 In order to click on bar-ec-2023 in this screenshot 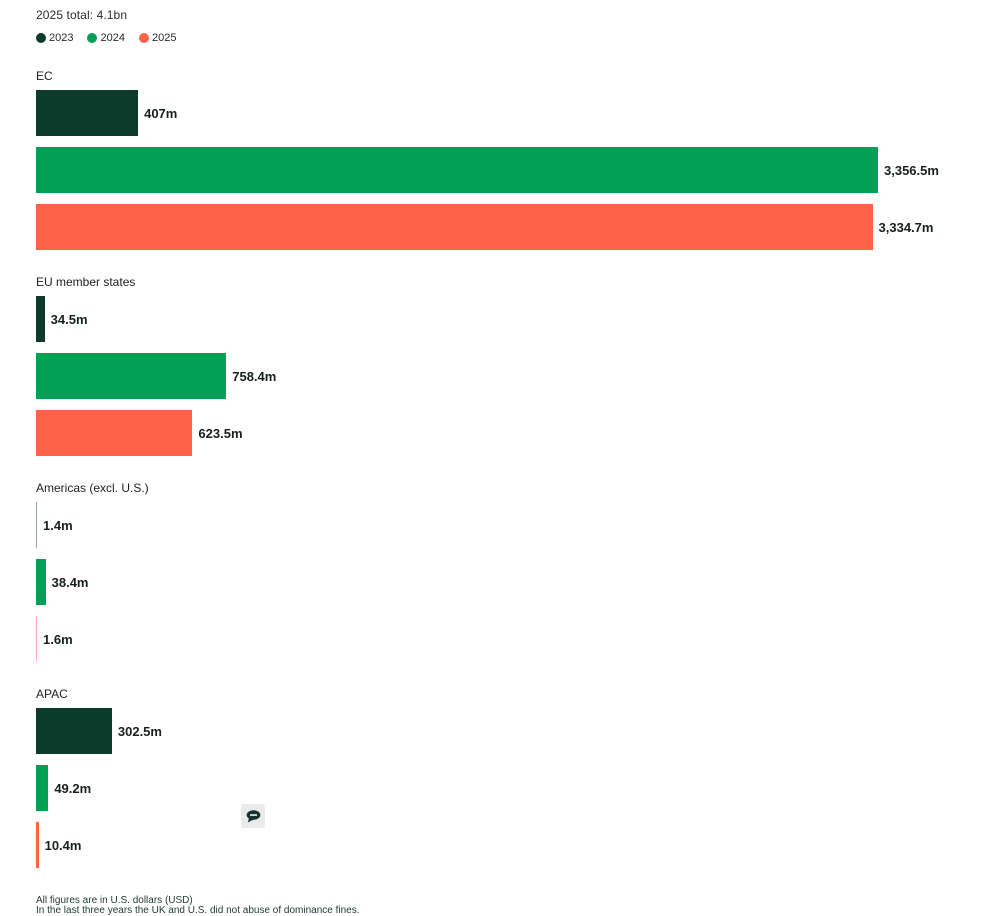, I will do `click(87, 113)`.